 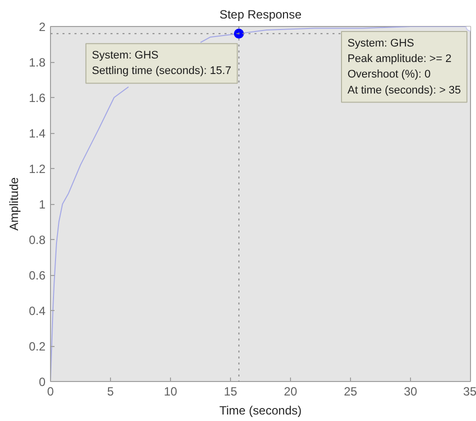 What do you see at coordinates (50, 391) in the screenshot?
I see `x-tick-label: 0` at bounding box center [50, 391].